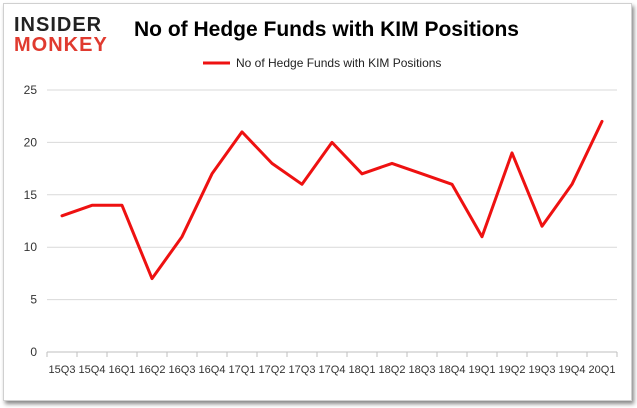 Image resolution: width=637 pixels, height=408 pixels. What do you see at coordinates (482, 370) in the screenshot?
I see `x-tick-label: 19Q1` at bounding box center [482, 370].